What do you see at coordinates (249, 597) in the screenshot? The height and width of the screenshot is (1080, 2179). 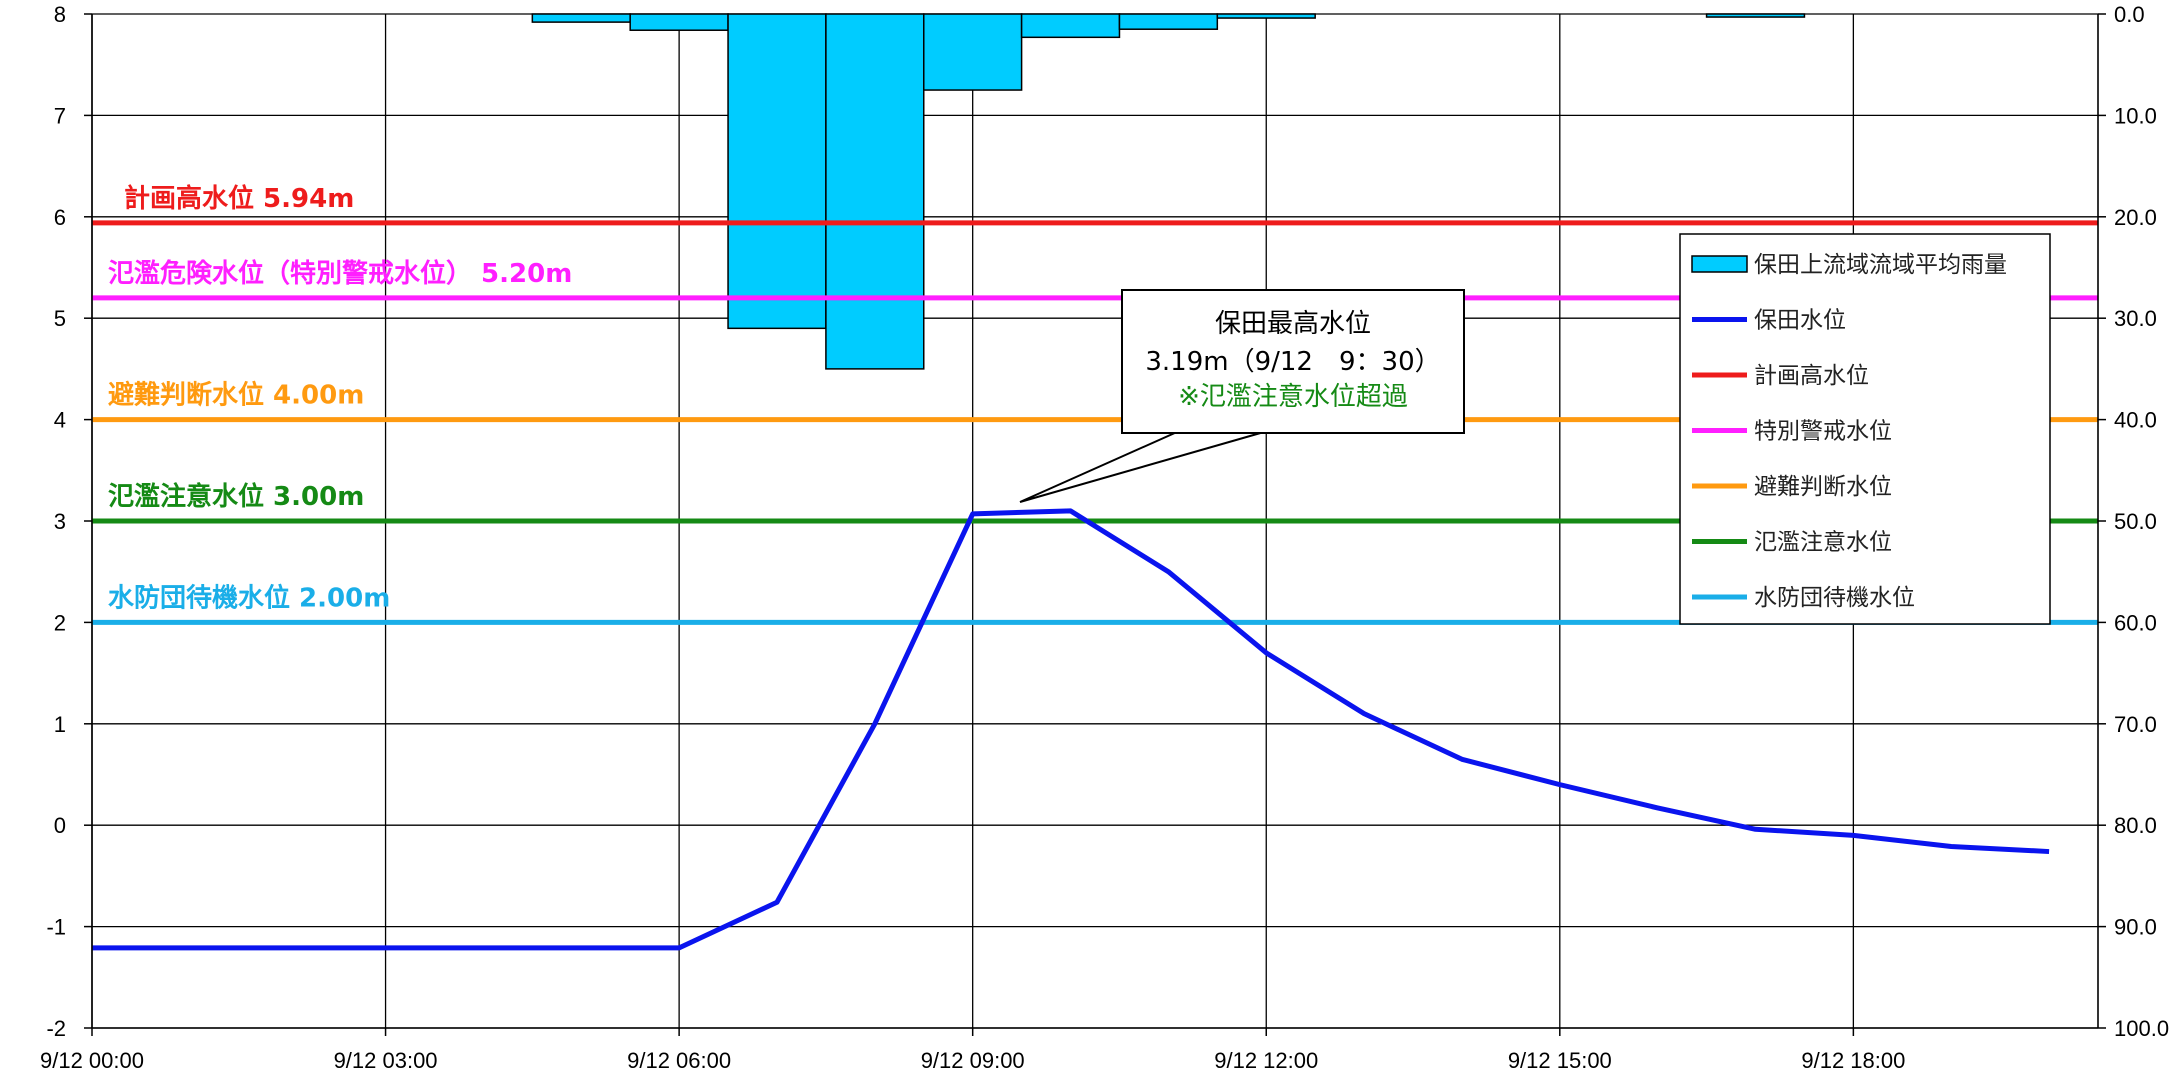 I see `threshold-label-standby: 水防団待機水位 2.00m` at bounding box center [249, 597].